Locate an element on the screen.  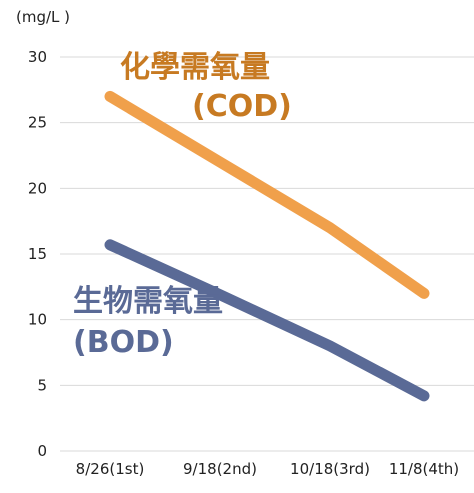
x-tick-label: 8/26(1st) is located at coordinates (110, 469).